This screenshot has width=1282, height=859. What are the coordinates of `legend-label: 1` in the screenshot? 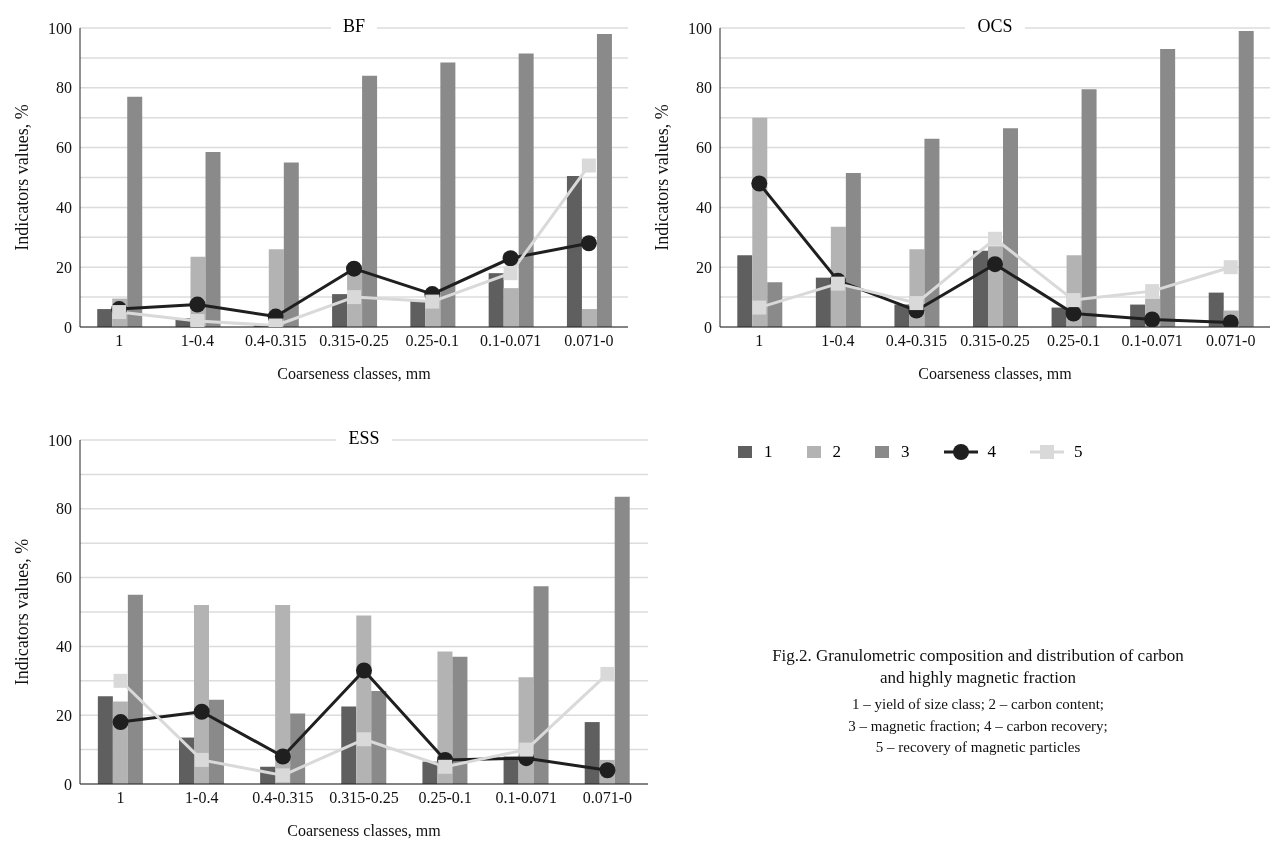 It's located at (768, 452).